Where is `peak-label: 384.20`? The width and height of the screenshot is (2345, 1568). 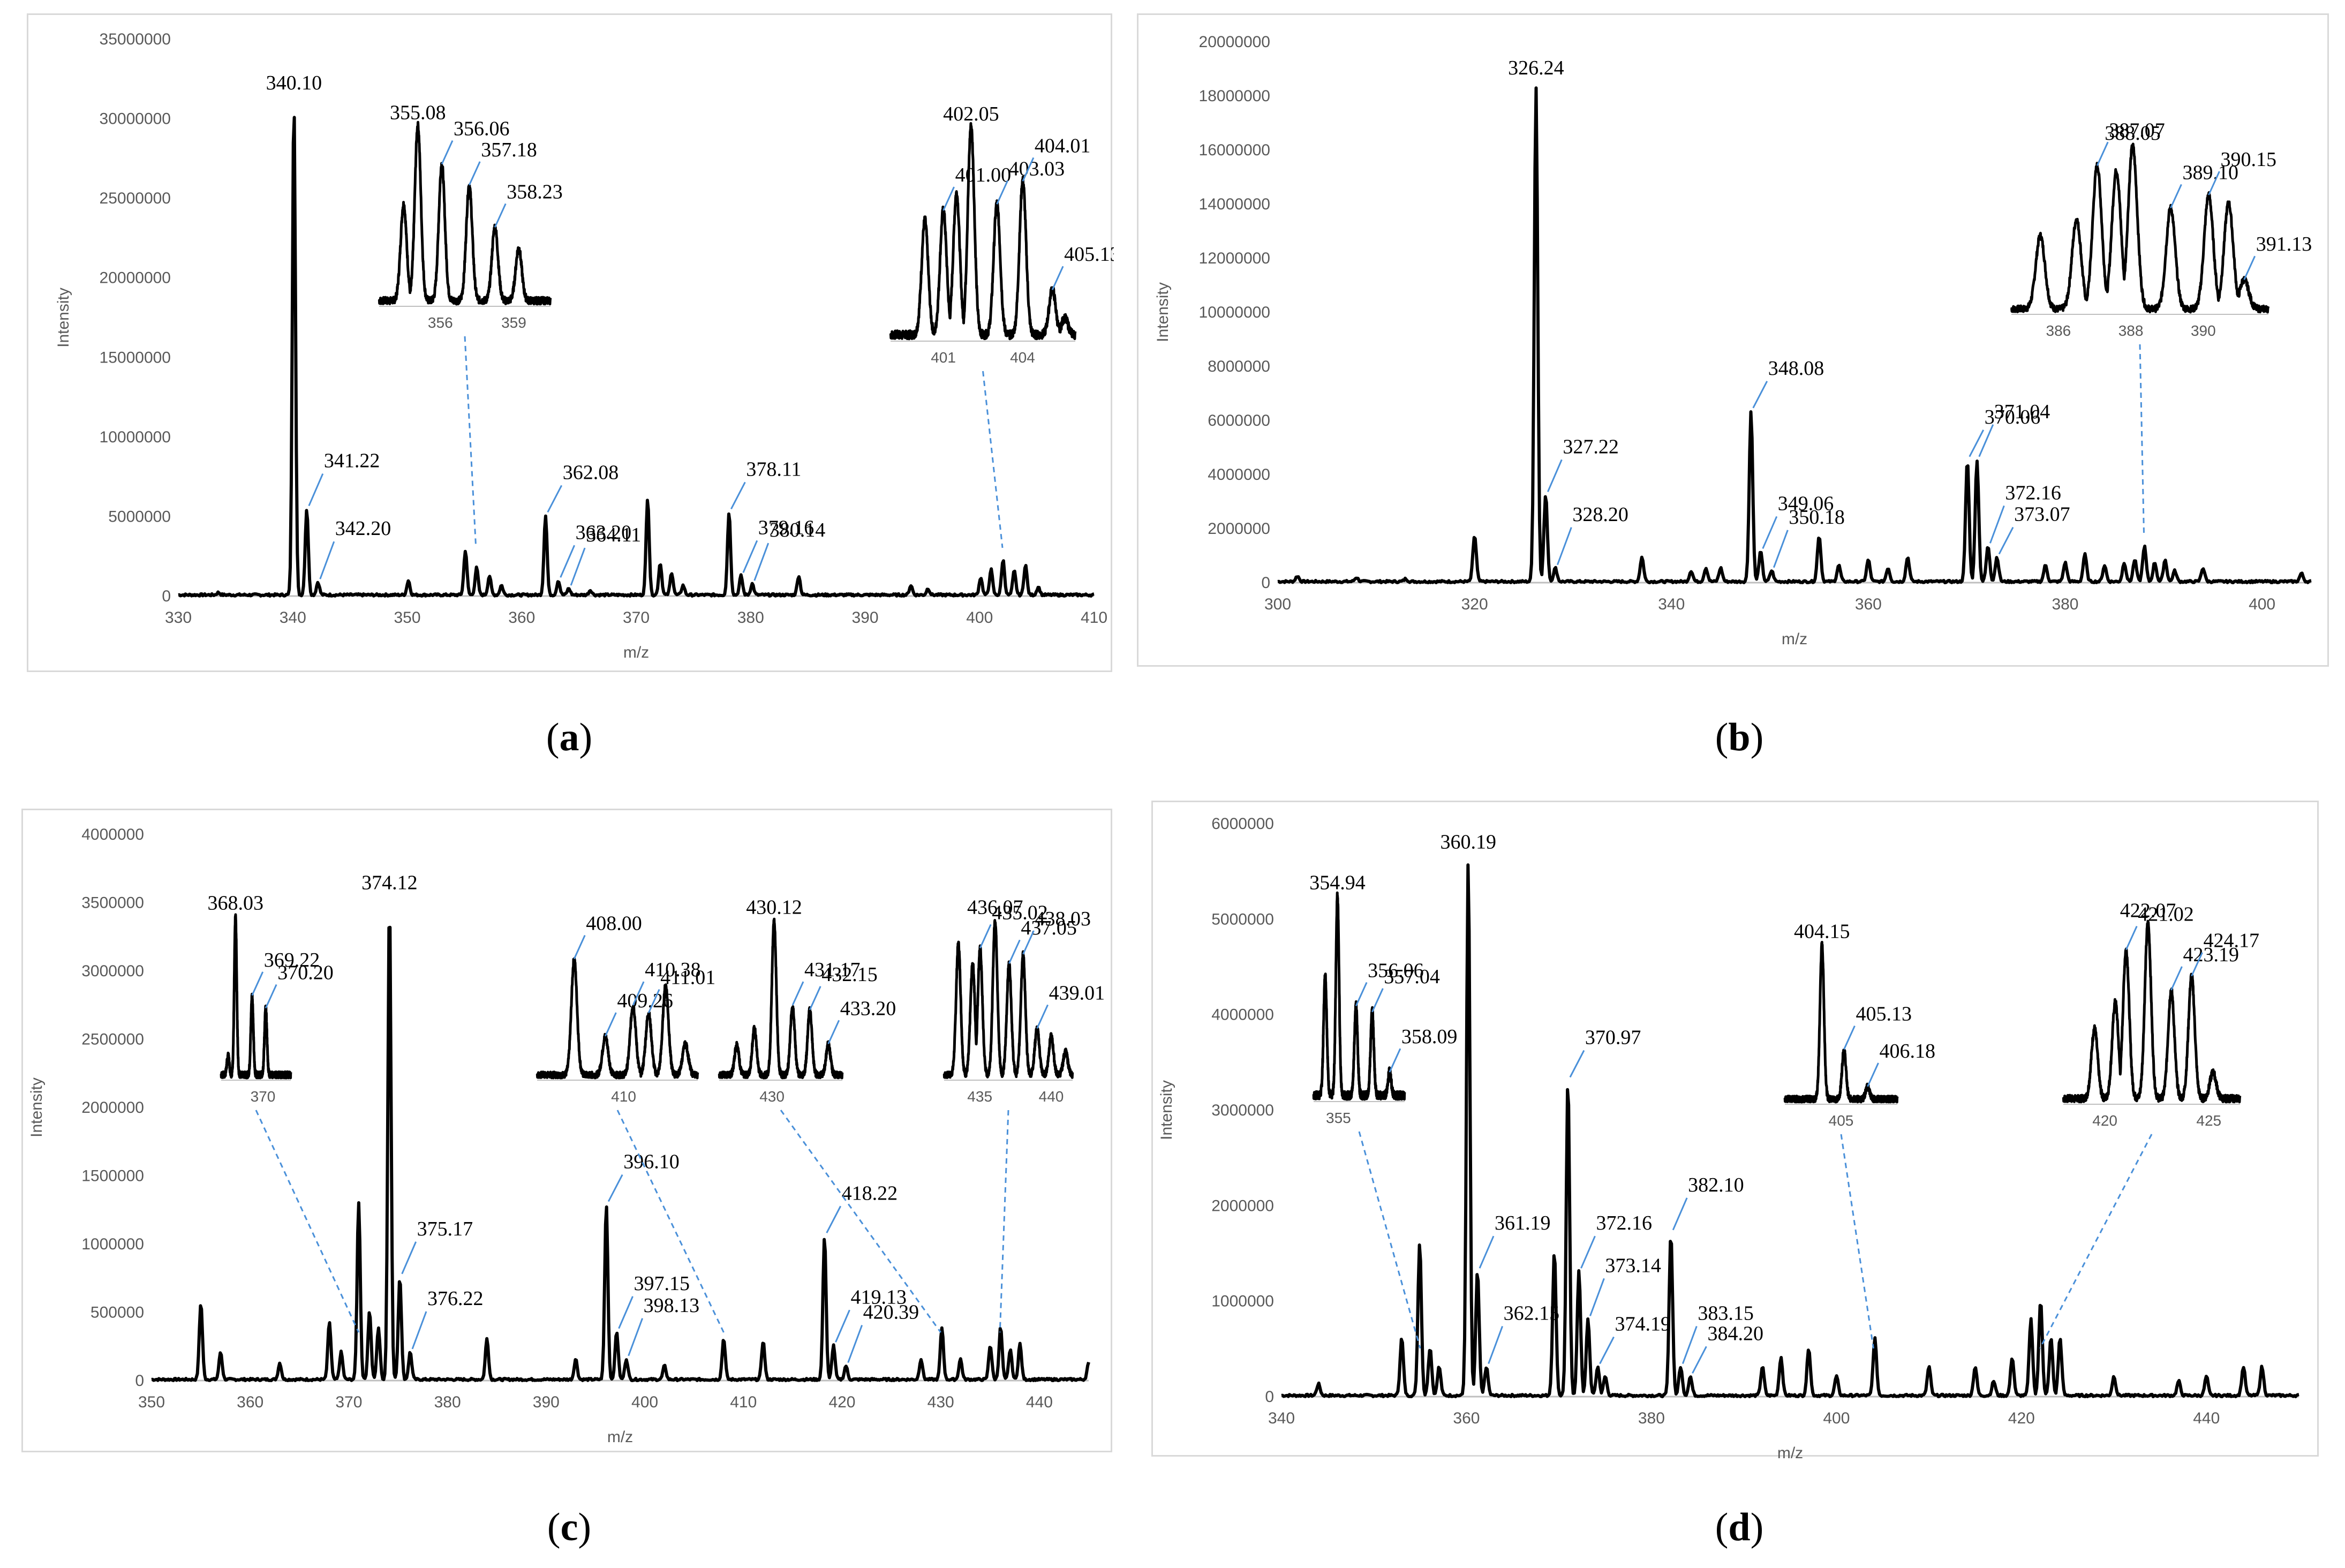 peak-label: 384.20 is located at coordinates (1735, 1333).